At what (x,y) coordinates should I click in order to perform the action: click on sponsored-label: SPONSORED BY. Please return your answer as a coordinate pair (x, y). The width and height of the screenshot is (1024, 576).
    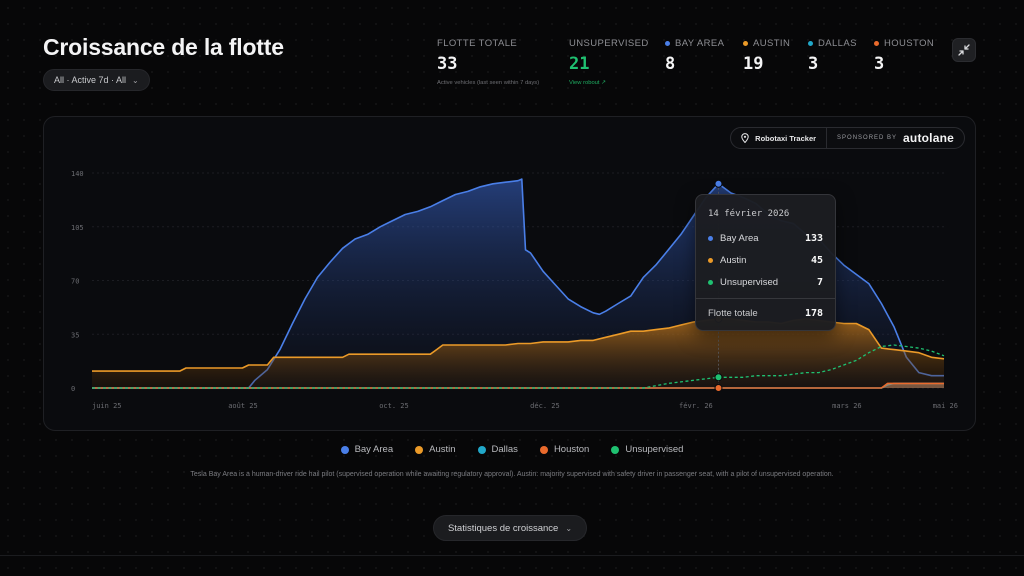
    Looking at the image, I should click on (867, 138).